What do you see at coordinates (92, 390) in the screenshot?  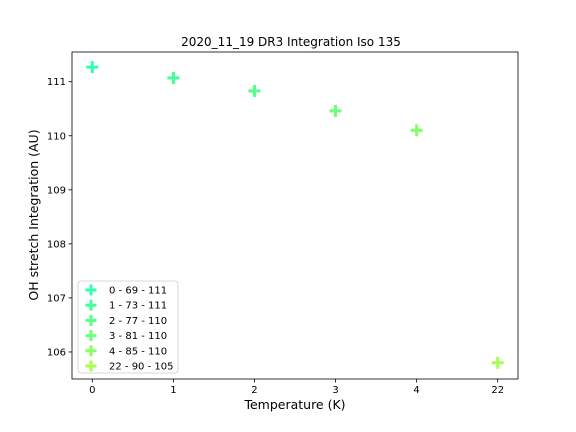 I see `x-tick-label: 0` at bounding box center [92, 390].